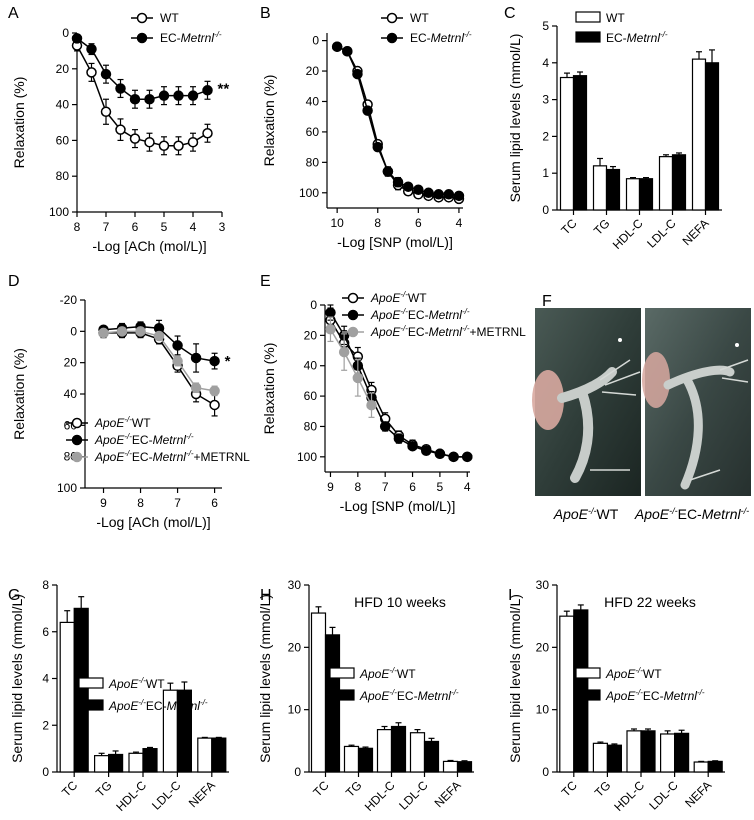  What do you see at coordinates (266, 595) in the screenshot?
I see `panel-label-h: H` at bounding box center [266, 595].